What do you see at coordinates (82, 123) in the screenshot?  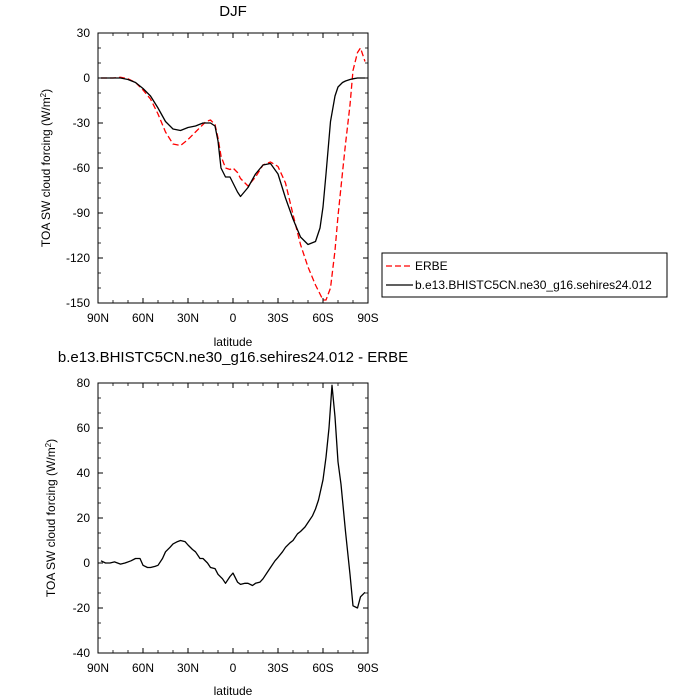 I see `chart-0-y-tick-label-2: -30` at bounding box center [82, 123].